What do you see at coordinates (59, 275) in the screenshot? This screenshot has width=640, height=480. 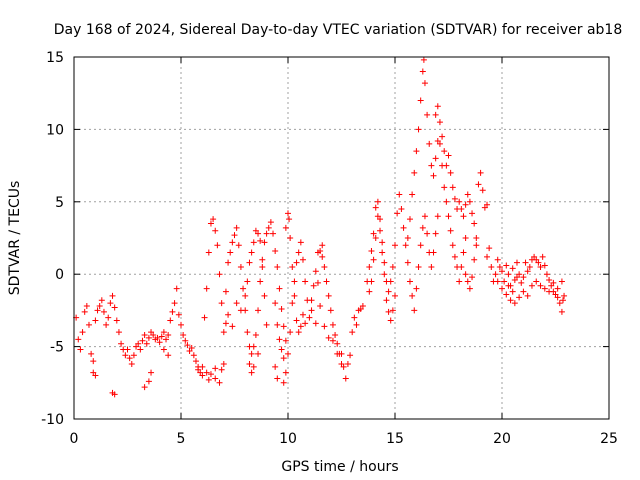 I see `y-tick-label: 0` at bounding box center [59, 275].